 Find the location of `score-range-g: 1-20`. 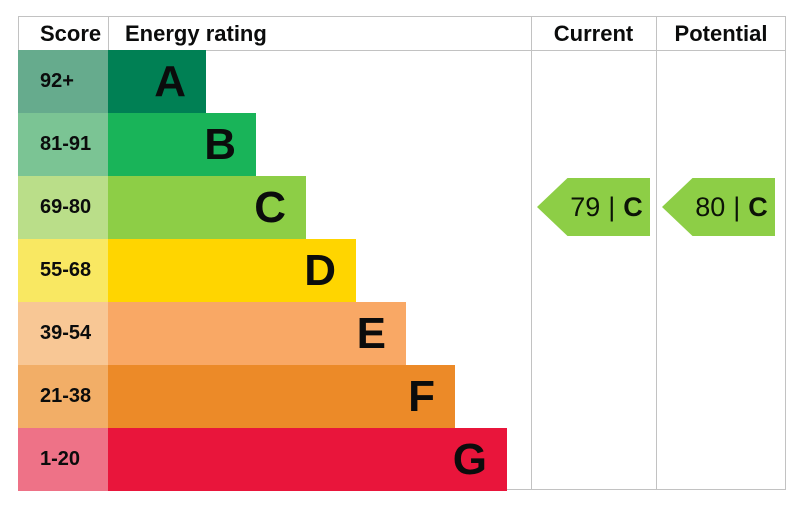

score-range-g: 1-20 is located at coordinates (63, 459).